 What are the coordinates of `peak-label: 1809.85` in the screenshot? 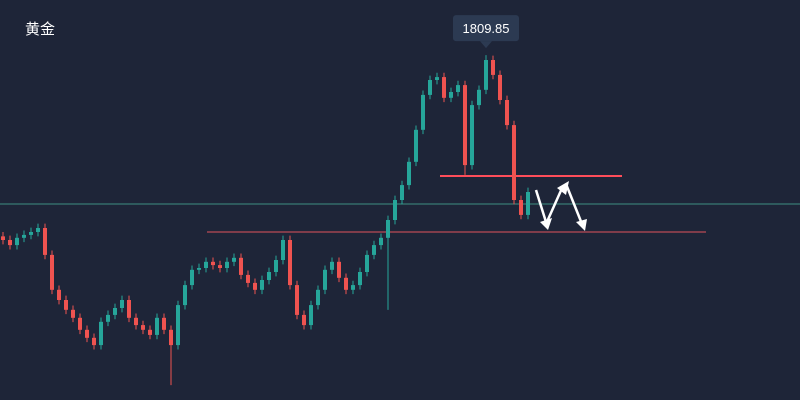 It's located at (486, 28).